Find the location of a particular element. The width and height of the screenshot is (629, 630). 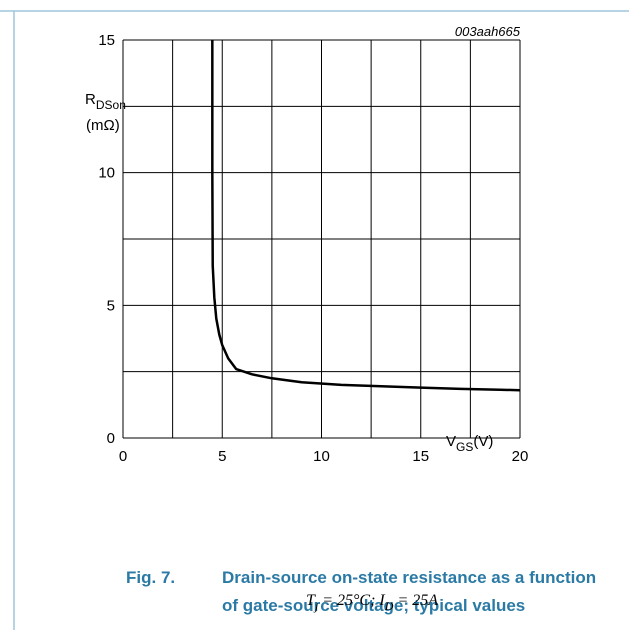

caption-label: Fig. 7. is located at coordinates (150, 577).